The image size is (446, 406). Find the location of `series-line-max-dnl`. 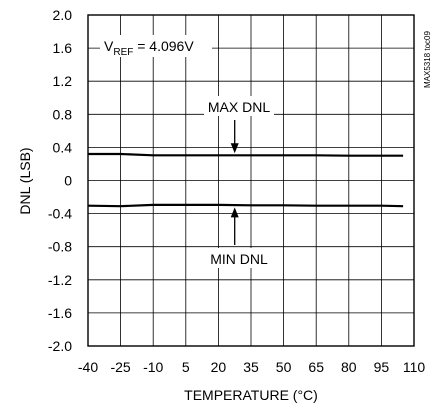

series-line-max-dnl is located at coordinates (246, 154).